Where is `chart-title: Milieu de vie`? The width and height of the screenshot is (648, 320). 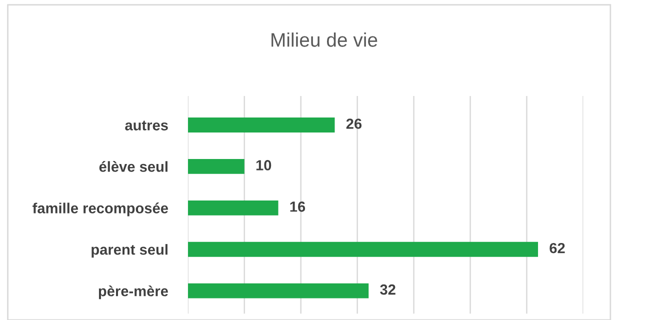 chart-title: Milieu de vie is located at coordinates (325, 39).